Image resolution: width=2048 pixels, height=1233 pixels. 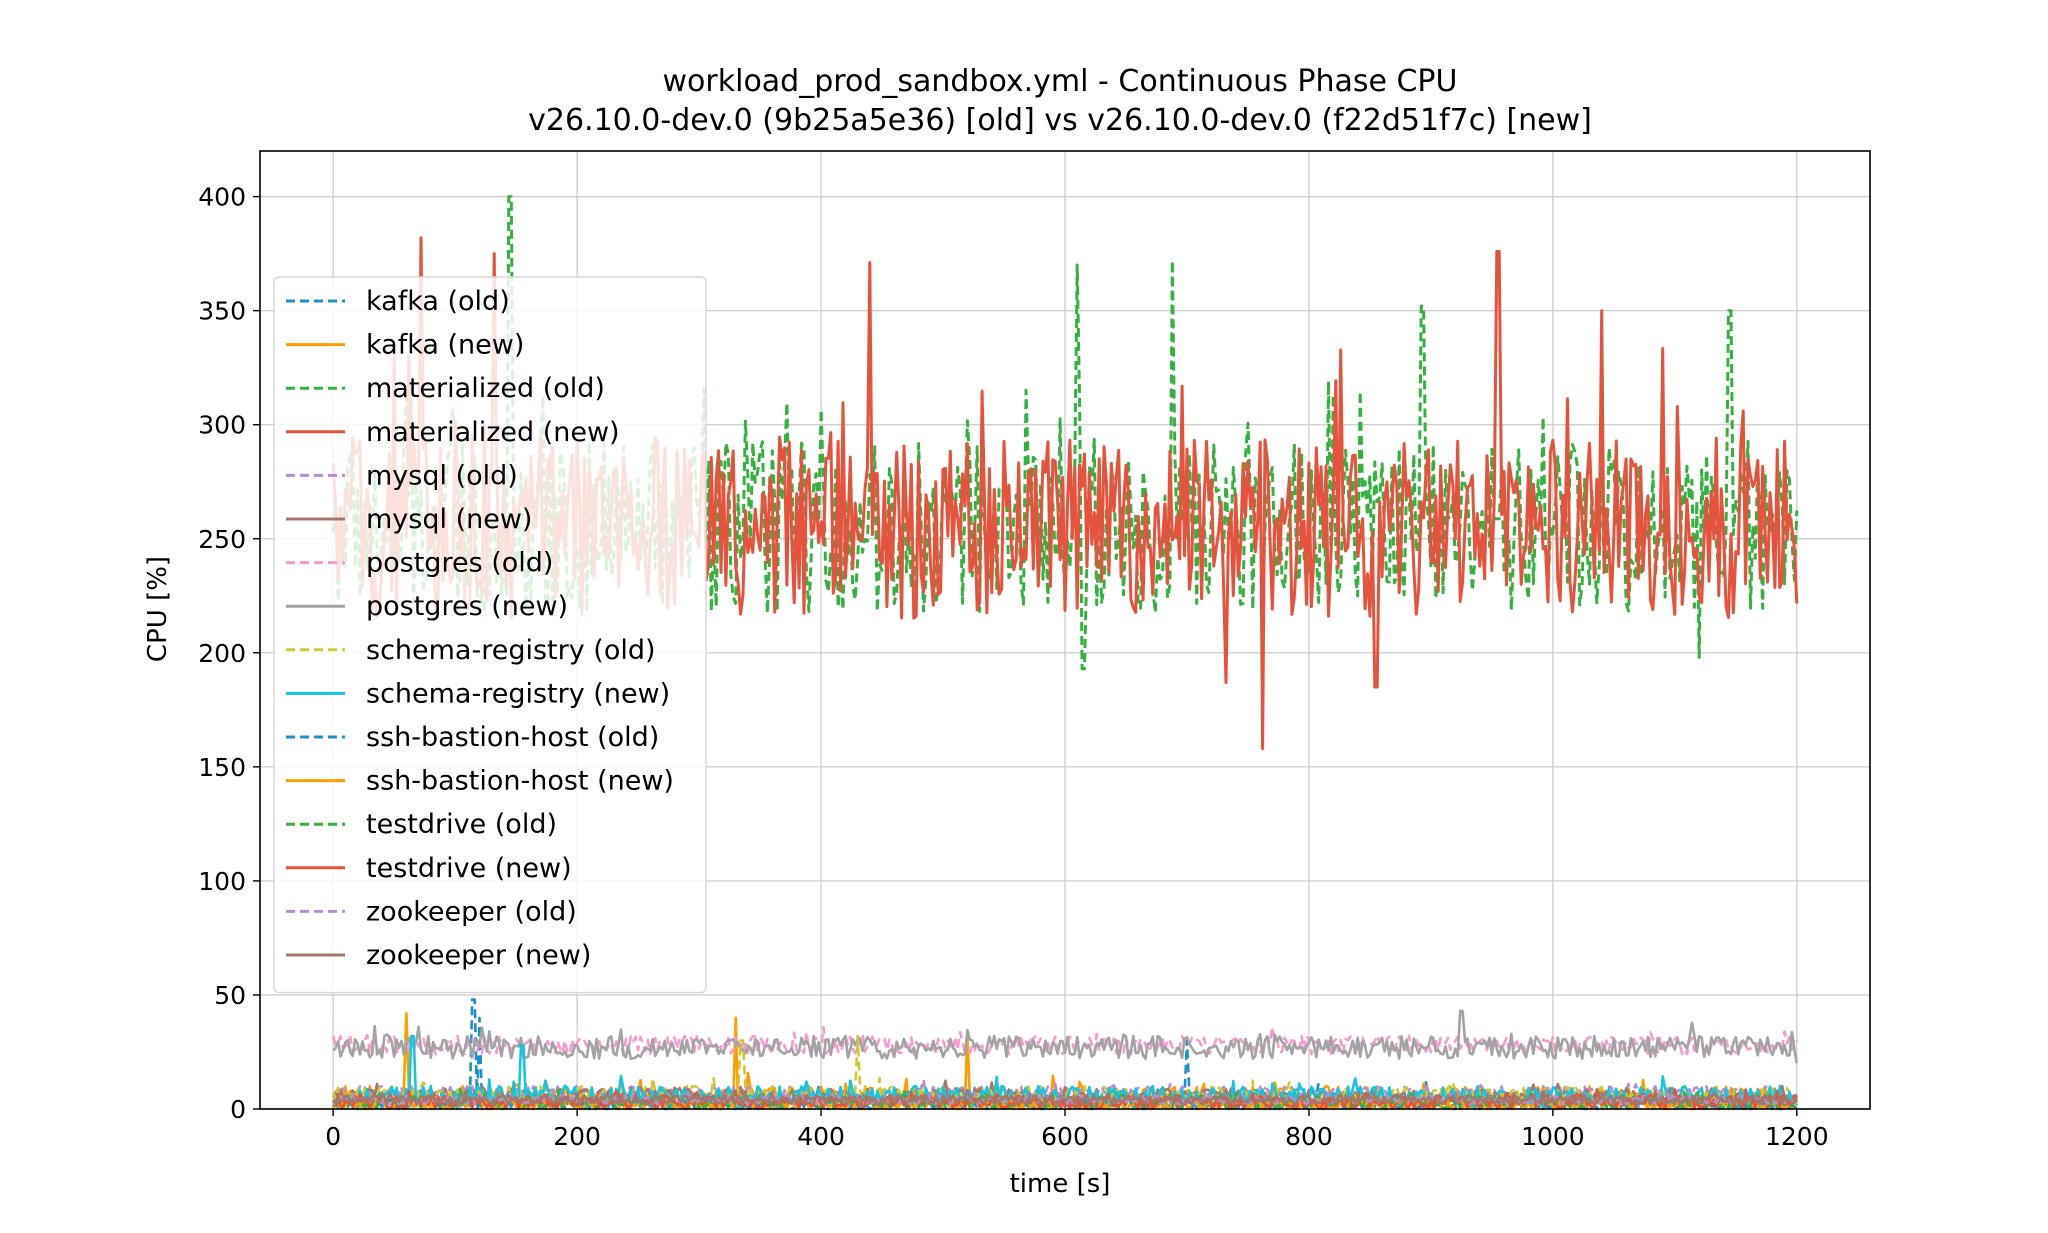 I want to click on x-tick-label: 600, so click(x=1065, y=1136).